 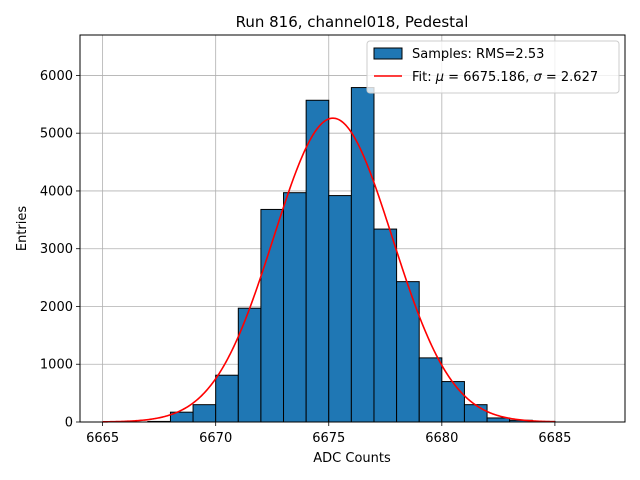 I want to click on legend-fit-label: Fit: μ = 6675.186, σ = 2.627, so click(x=505, y=77).